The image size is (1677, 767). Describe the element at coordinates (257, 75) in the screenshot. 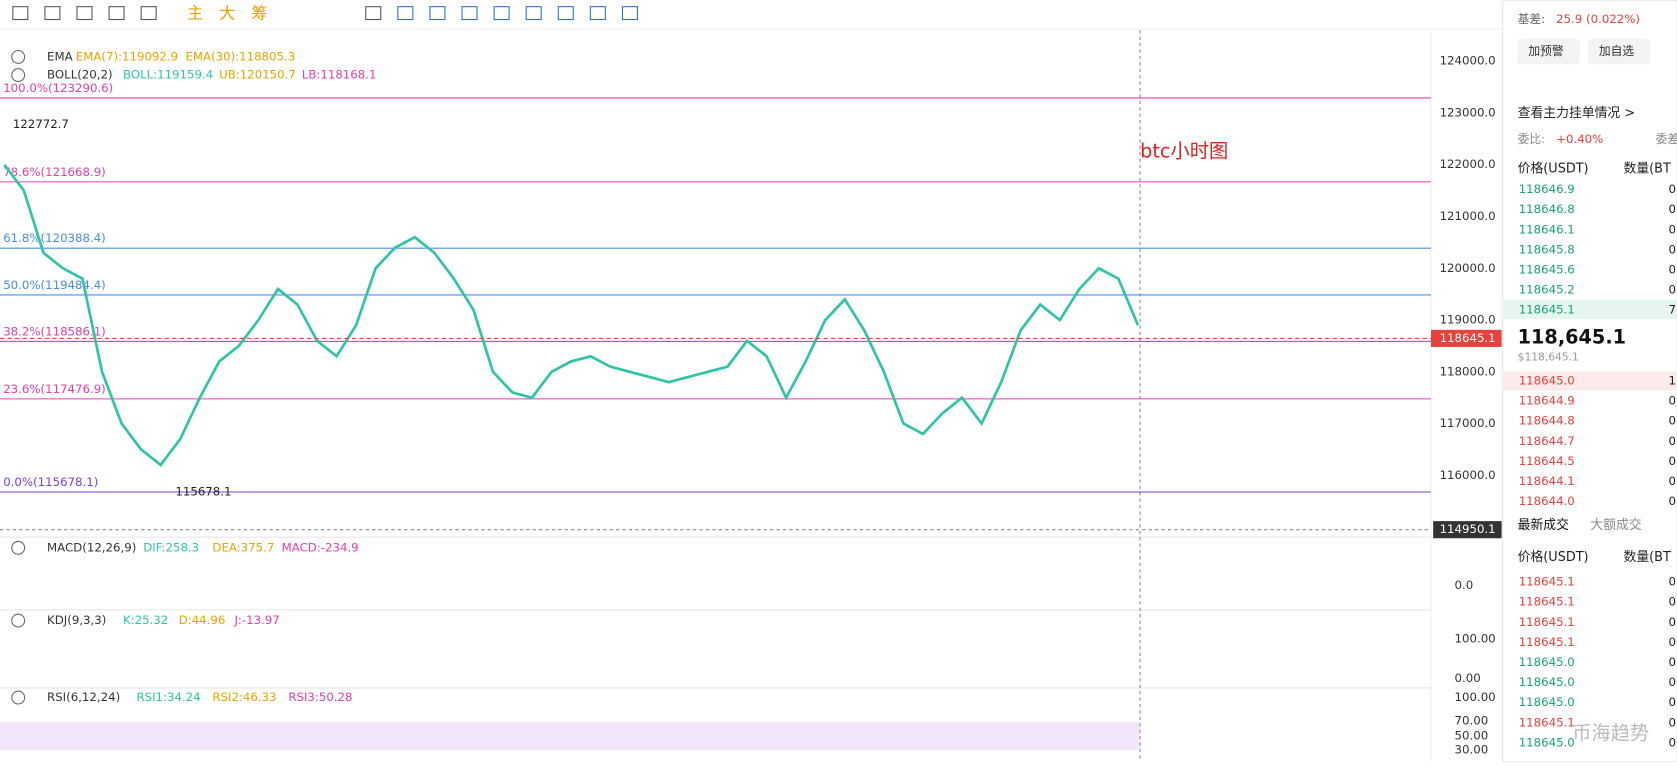

I see `indicator-legend: UB:120150.7` at that location.